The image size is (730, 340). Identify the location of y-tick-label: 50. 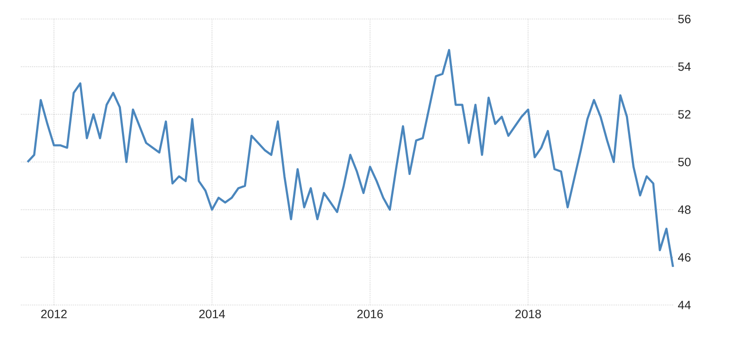
(684, 162).